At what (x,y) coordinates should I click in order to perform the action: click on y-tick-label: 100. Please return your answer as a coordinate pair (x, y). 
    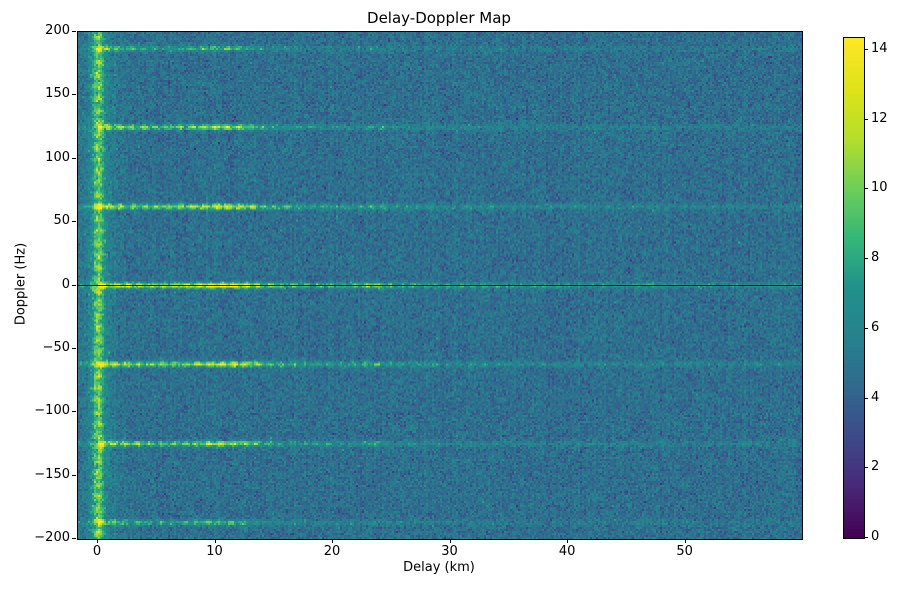
    Looking at the image, I should click on (57, 157).